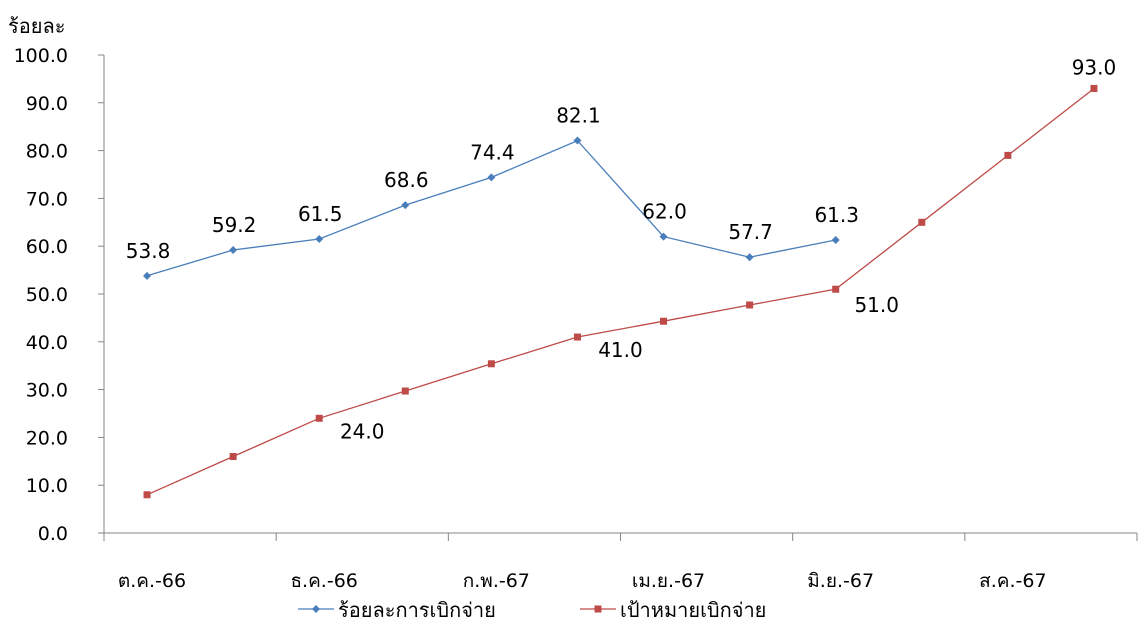 The image size is (1147, 625). I want to click on data-label: 41.0, so click(620, 350).